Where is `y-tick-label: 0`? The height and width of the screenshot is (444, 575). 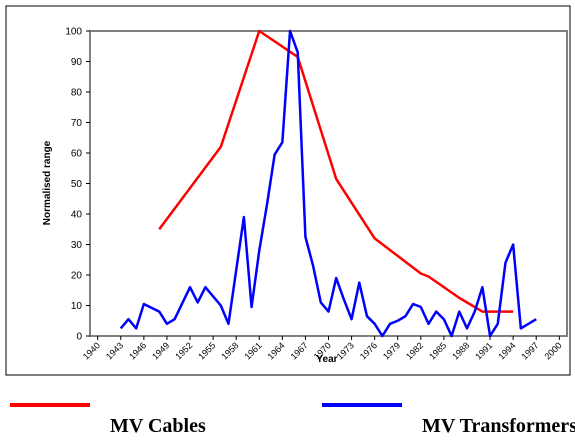 y-tick-label: 0 is located at coordinates (79, 337).